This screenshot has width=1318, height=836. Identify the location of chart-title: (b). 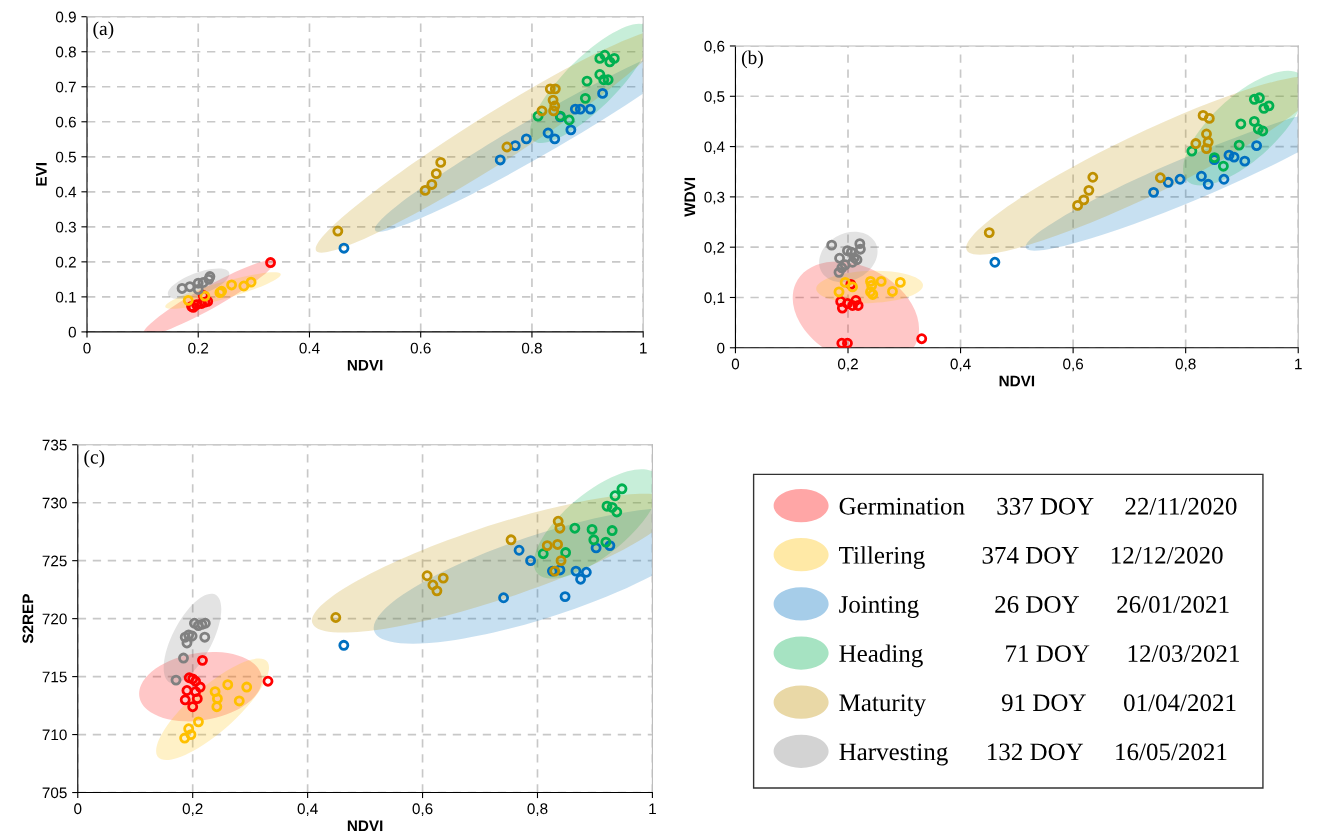
(752, 59).